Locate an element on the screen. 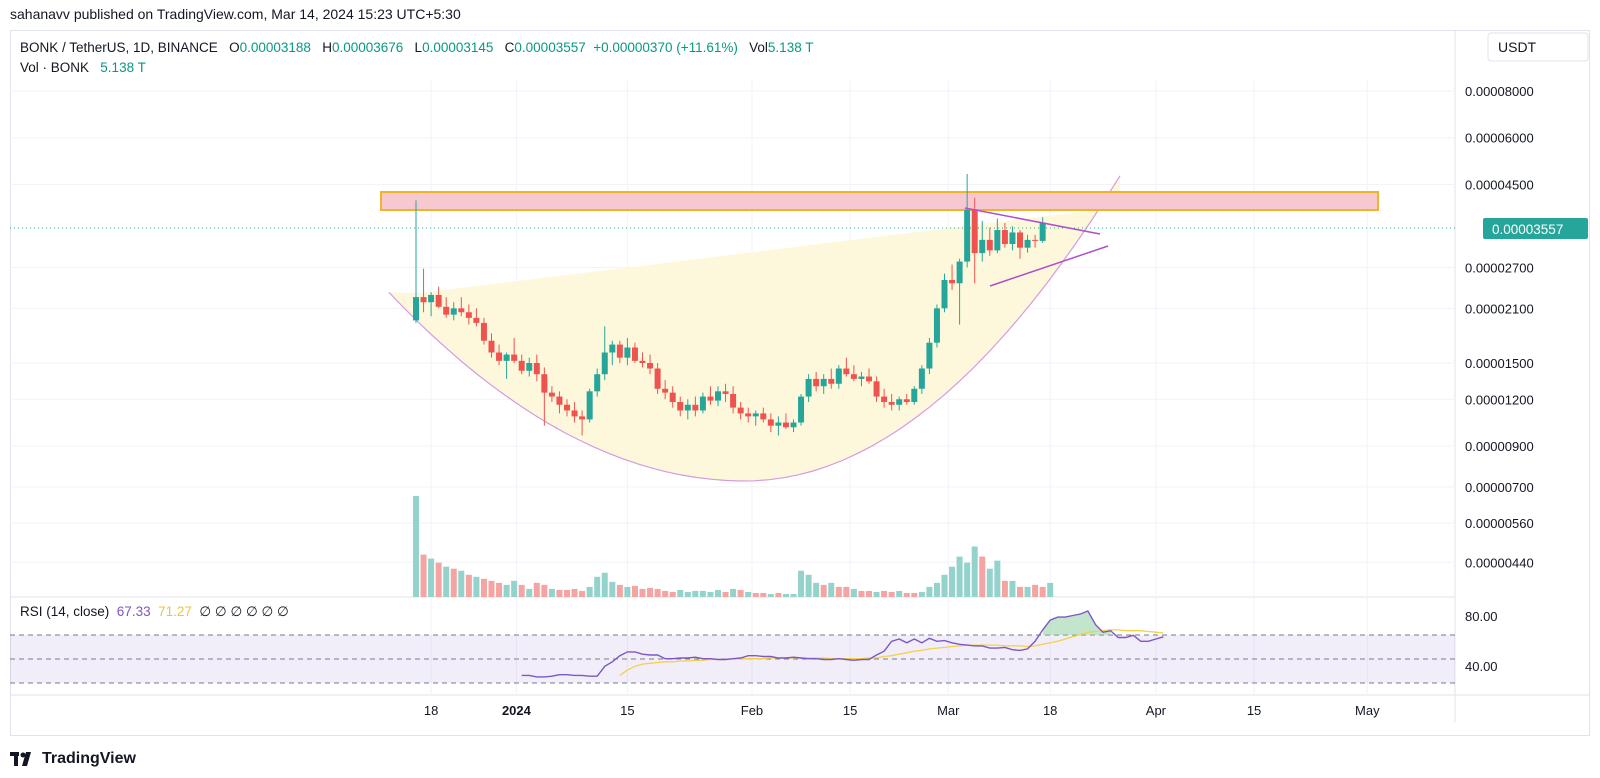 The height and width of the screenshot is (778, 1600). price-tick-label: 0.00000700 is located at coordinates (1499, 487).